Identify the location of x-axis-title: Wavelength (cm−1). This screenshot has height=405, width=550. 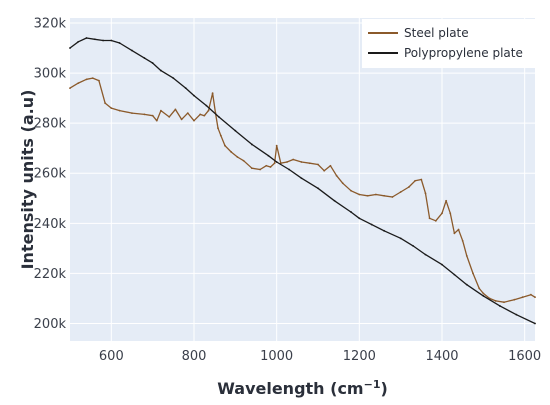
(302, 388).